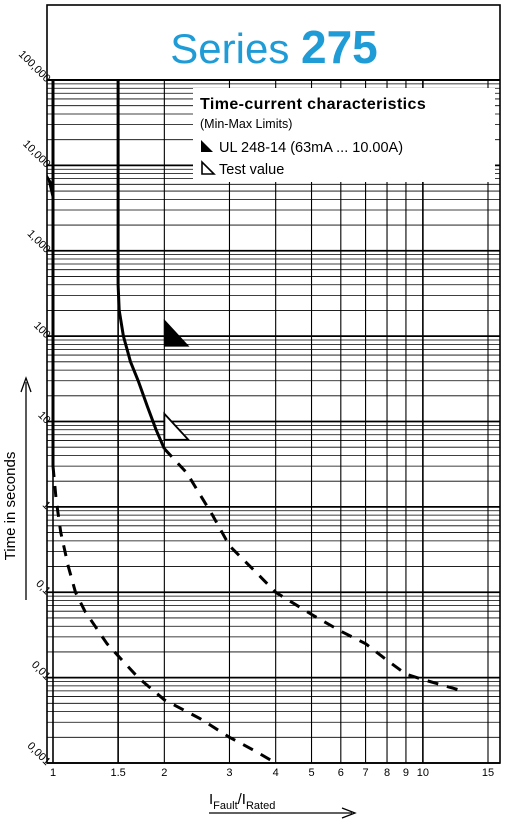 The height and width of the screenshot is (823, 511). Describe the element at coordinates (10, 506) in the screenshot. I see `y-axis-label: Time in seconds` at that location.